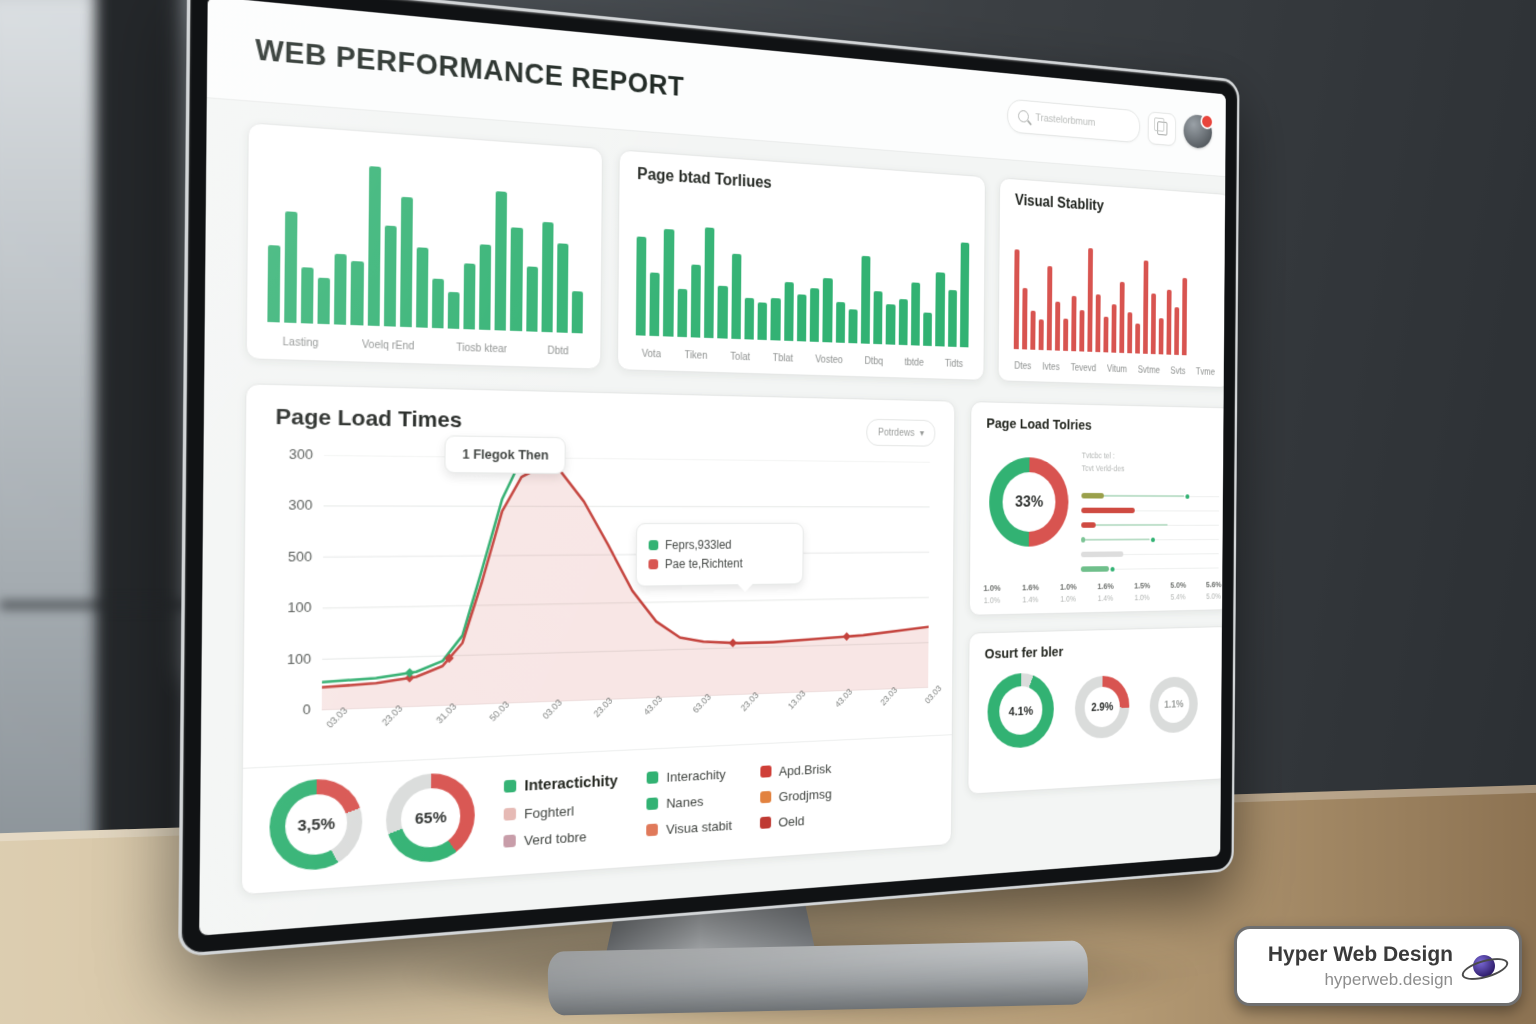 This screenshot has height=1024, width=1536. I want to click on donut-value: 33%, so click(1029, 501).